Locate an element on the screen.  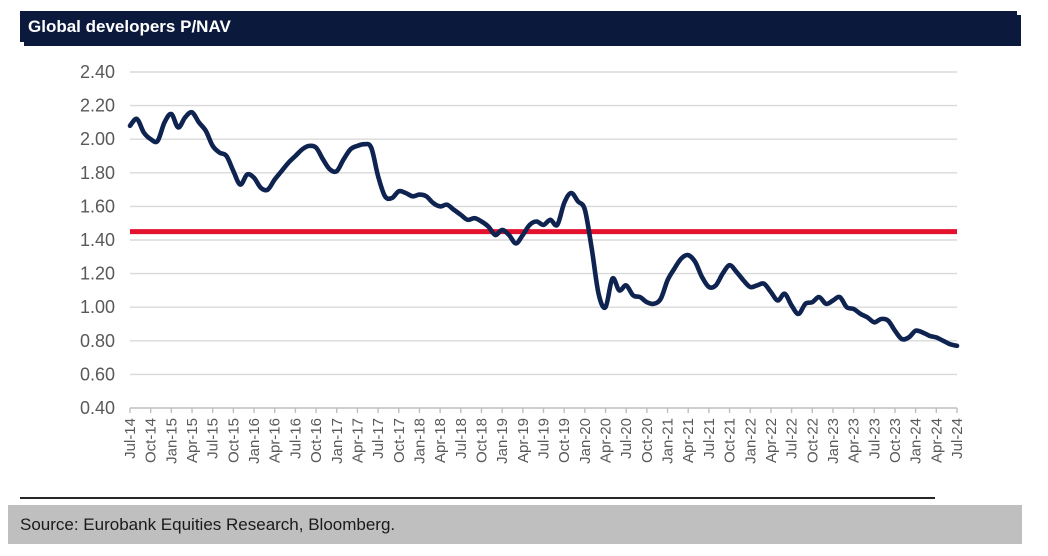
x-axis-label: Jul-20 is located at coordinates (626, 438).